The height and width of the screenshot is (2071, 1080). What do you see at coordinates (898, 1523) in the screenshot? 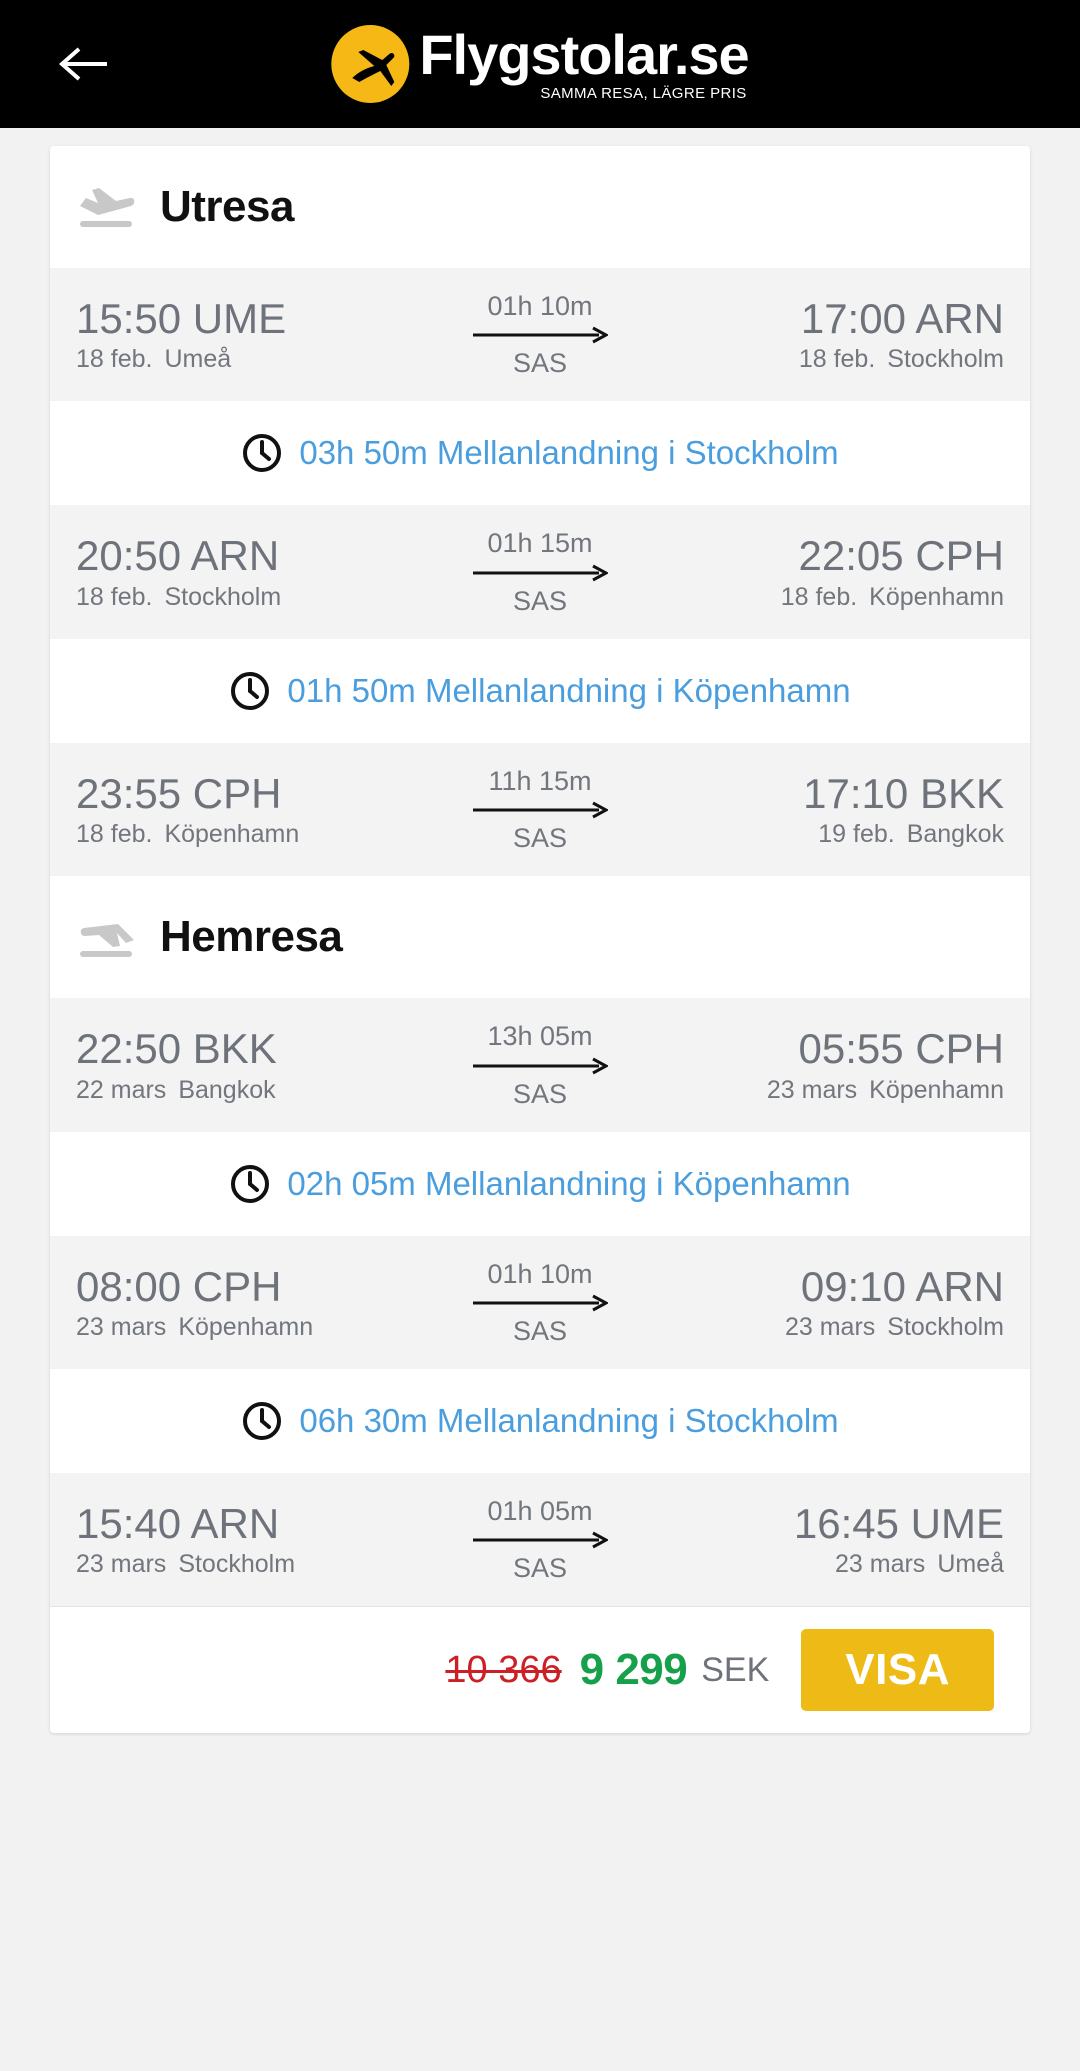
I see `arrive-time-code: 16:45 UME` at bounding box center [898, 1523].